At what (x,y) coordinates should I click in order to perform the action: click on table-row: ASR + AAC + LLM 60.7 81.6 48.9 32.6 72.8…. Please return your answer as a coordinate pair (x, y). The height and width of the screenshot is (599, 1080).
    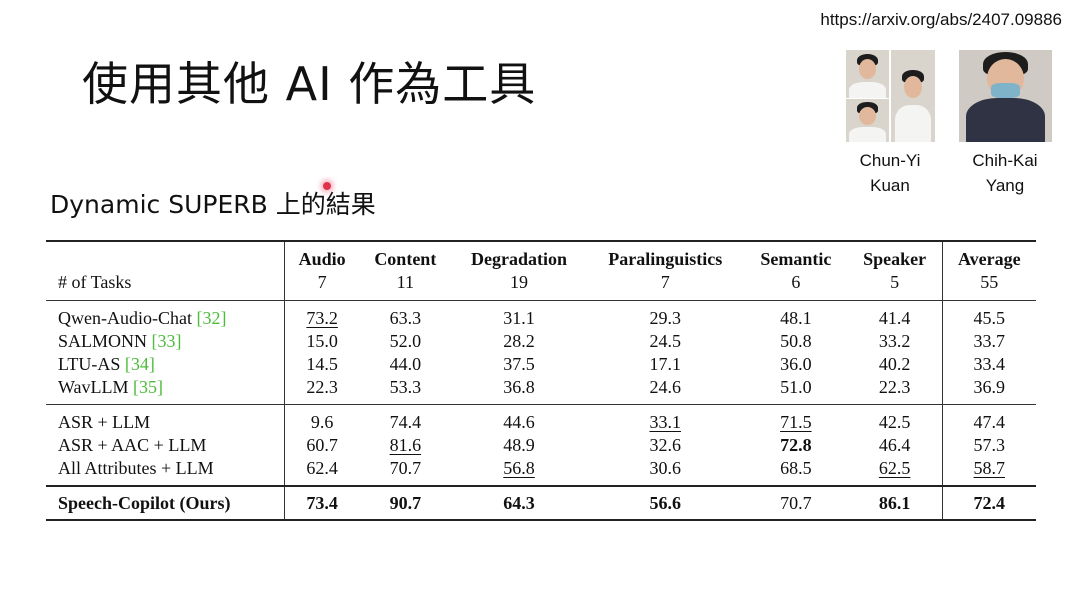
    Looking at the image, I should click on (541, 445).